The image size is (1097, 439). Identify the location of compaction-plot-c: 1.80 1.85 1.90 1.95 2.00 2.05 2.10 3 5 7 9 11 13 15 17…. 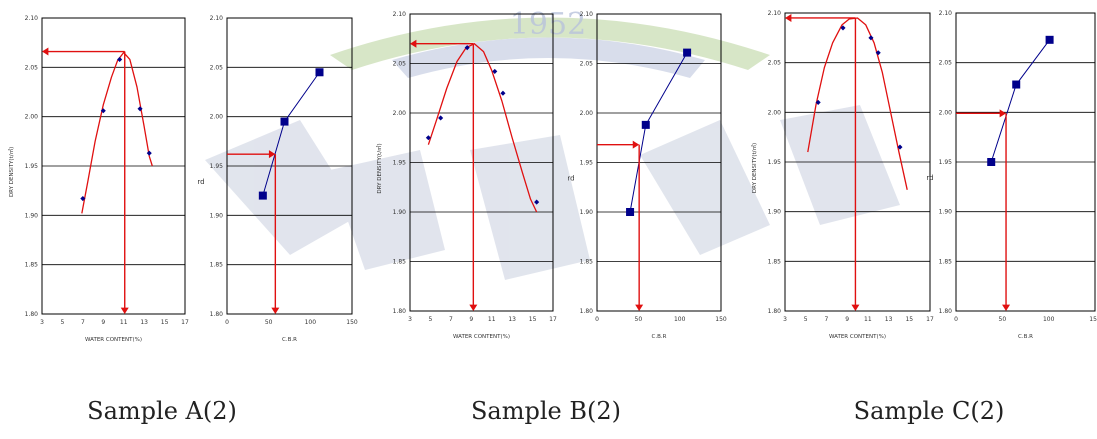
(842, 175).